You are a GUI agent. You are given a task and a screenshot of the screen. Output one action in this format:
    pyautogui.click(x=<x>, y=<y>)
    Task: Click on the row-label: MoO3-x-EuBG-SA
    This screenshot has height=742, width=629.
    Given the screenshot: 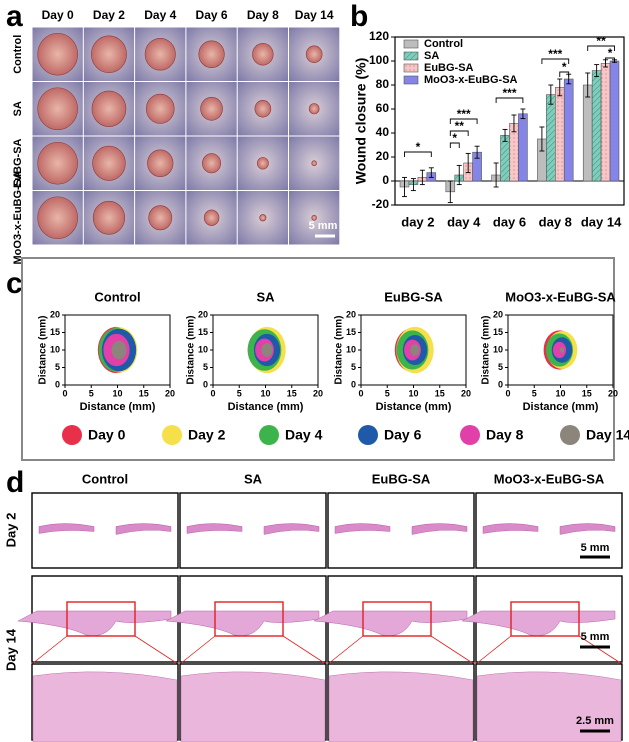 What is the action you would take?
    pyautogui.click(x=18, y=218)
    